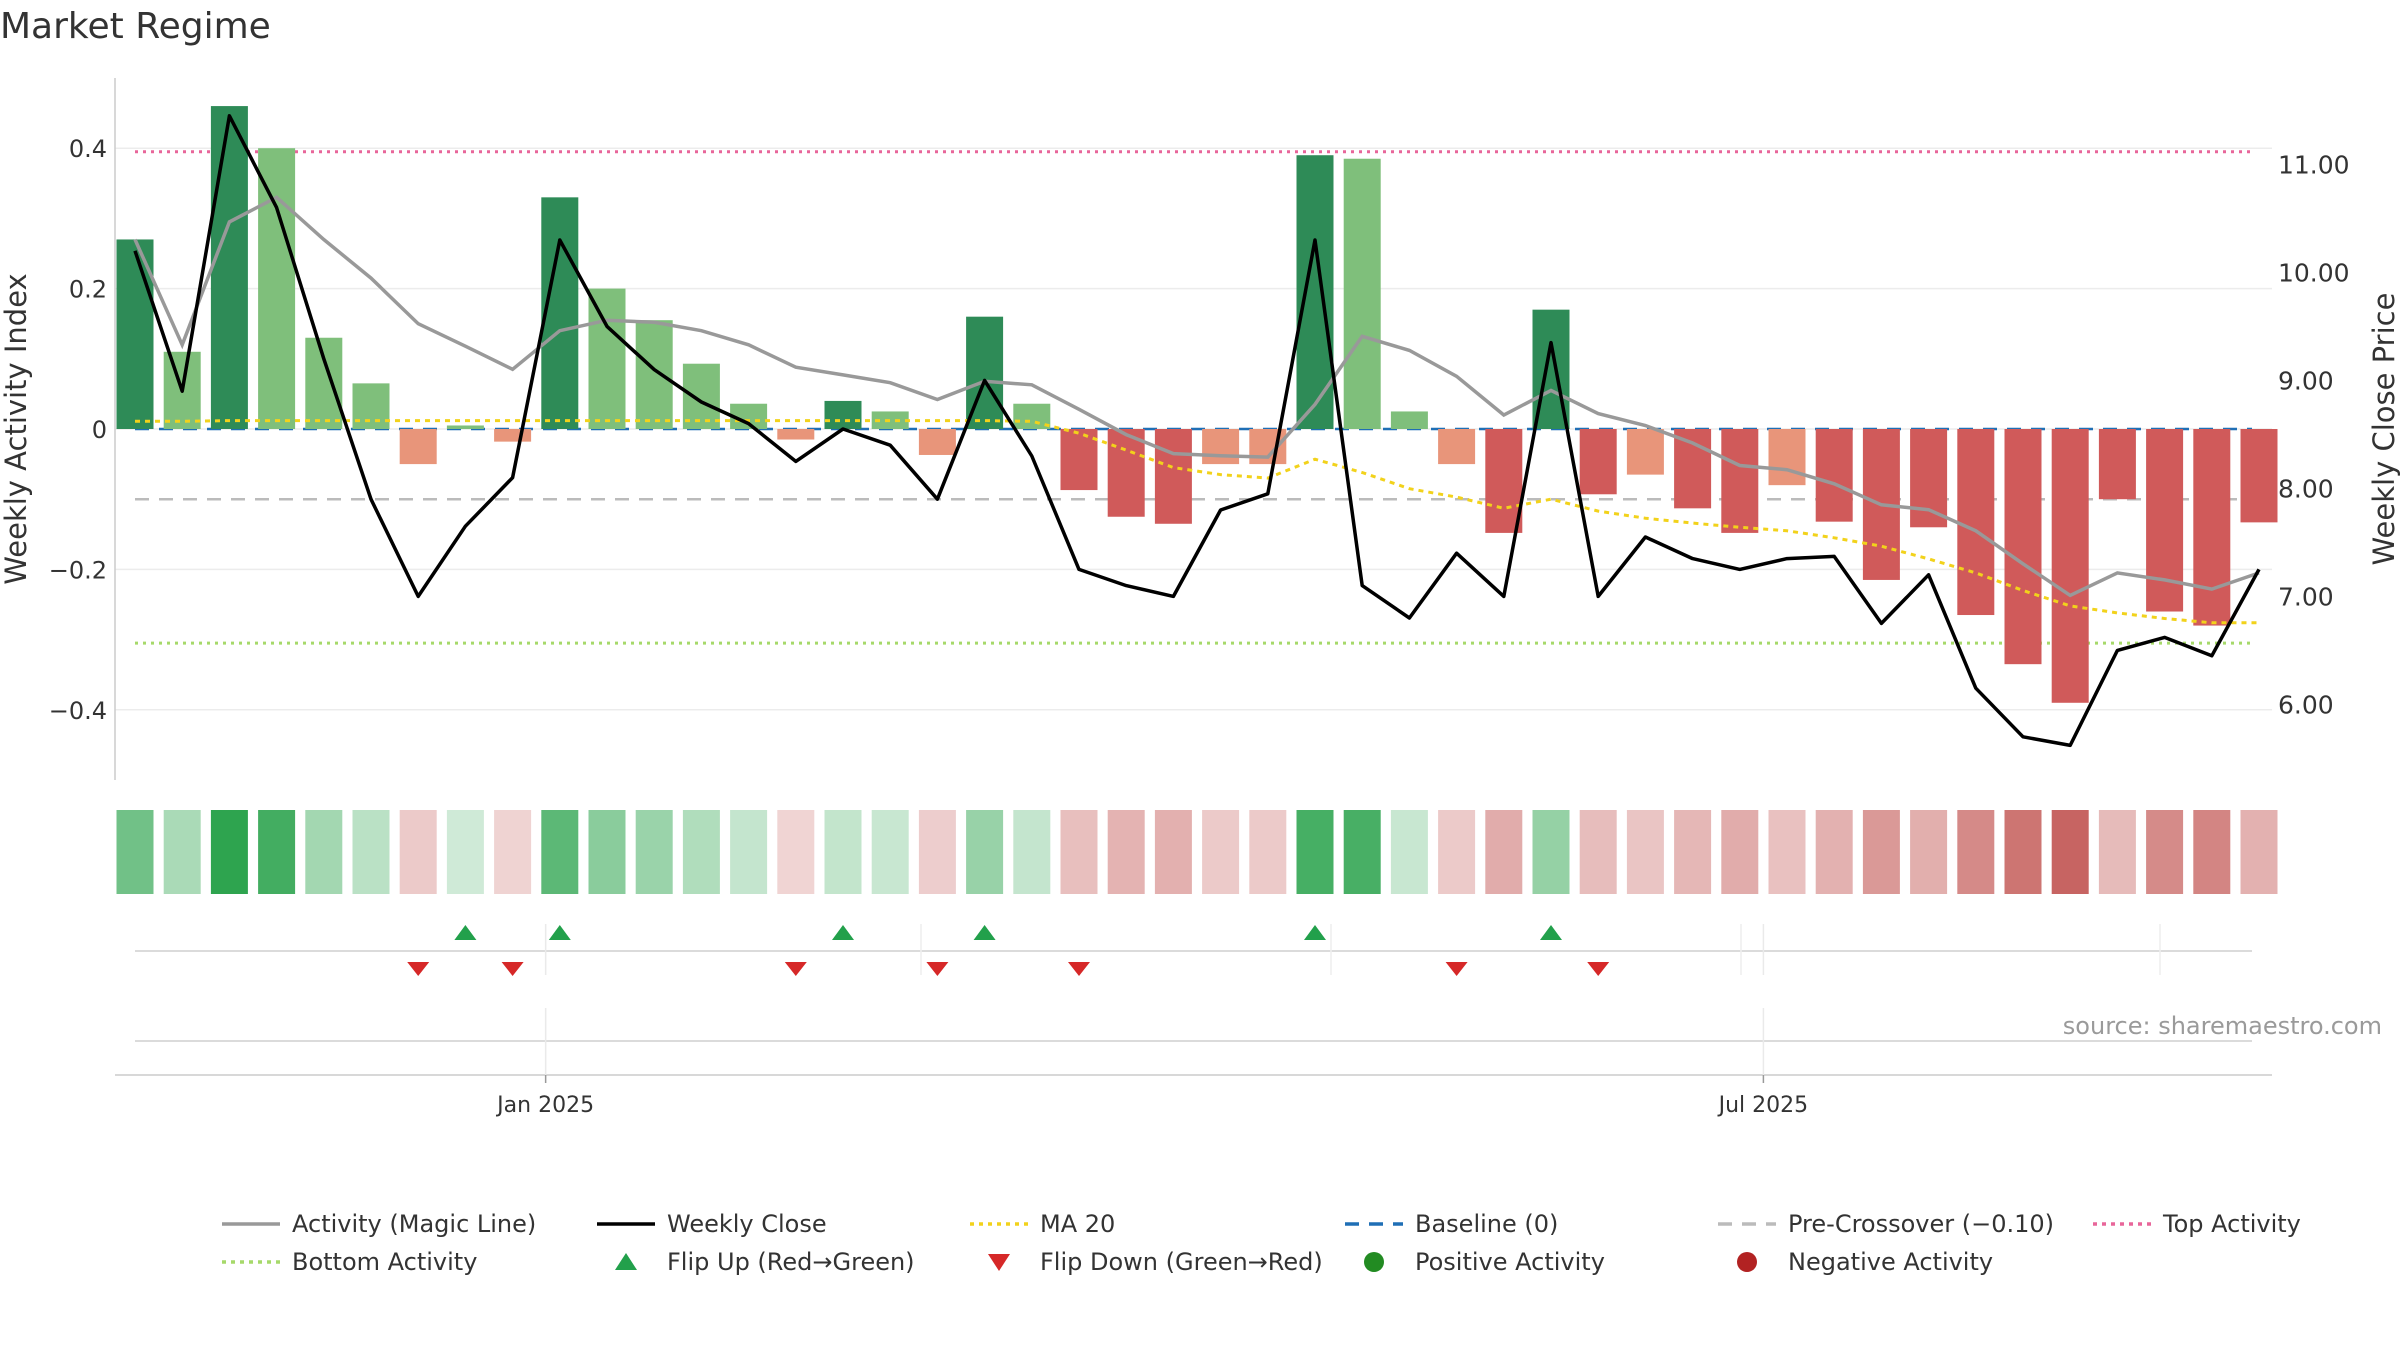 The width and height of the screenshot is (2400, 1350). What do you see at coordinates (1181, 1262) in the screenshot?
I see `legend-label: Flip Down (Green→Red)` at bounding box center [1181, 1262].